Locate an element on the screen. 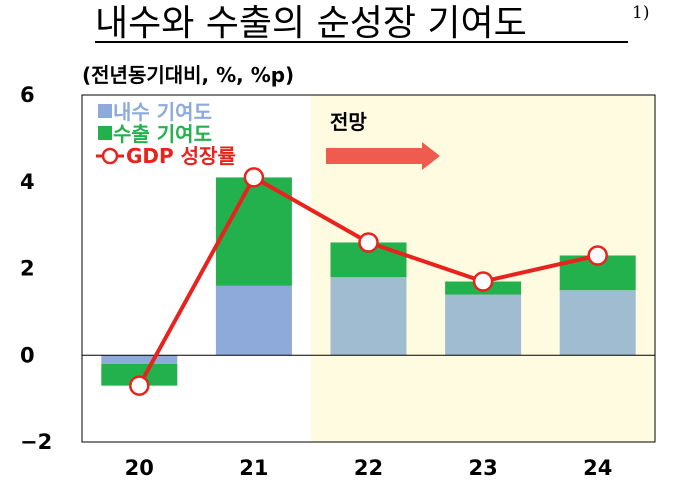  legend-swatch-domestic is located at coordinates (105, 111).